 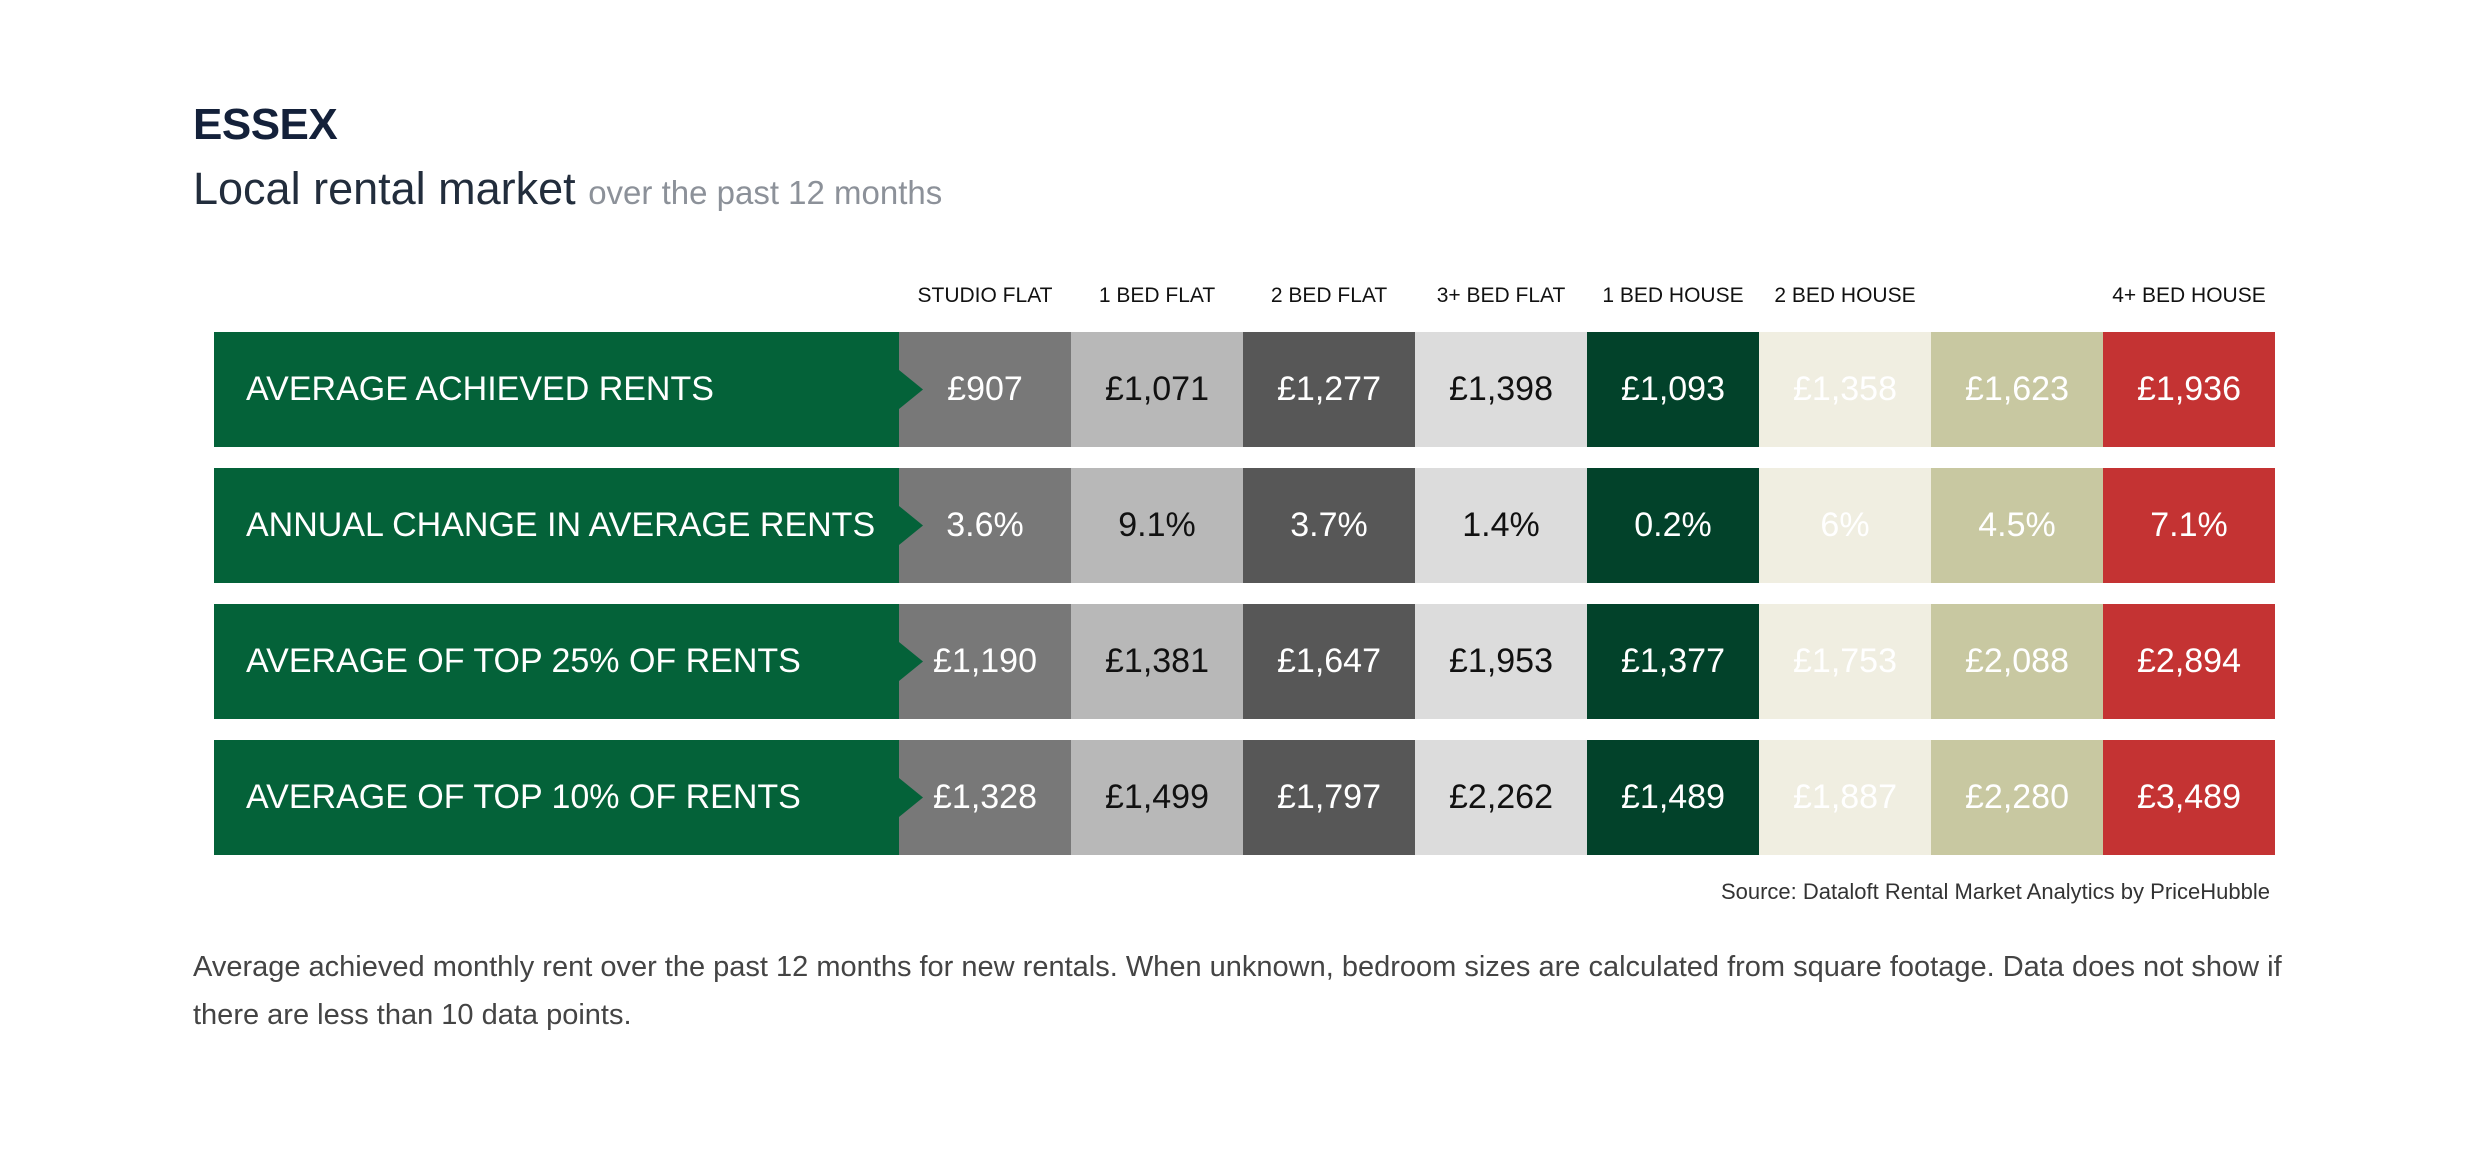 What do you see at coordinates (985, 389) in the screenshot?
I see `table-cell: £907` at bounding box center [985, 389].